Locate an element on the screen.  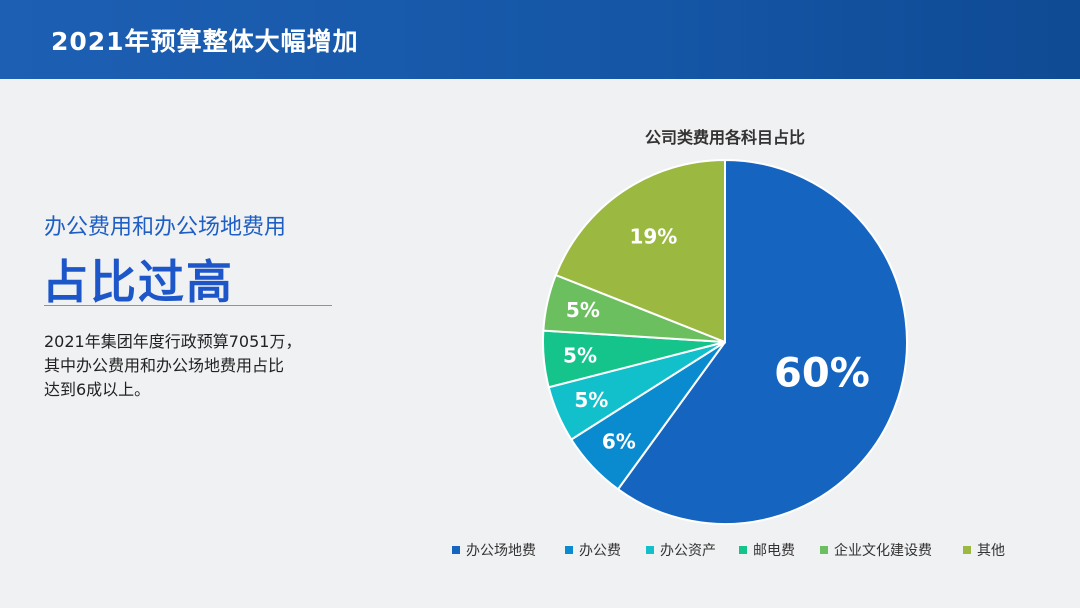
legend-item-2: 办公资产 is located at coordinates (681, 550).